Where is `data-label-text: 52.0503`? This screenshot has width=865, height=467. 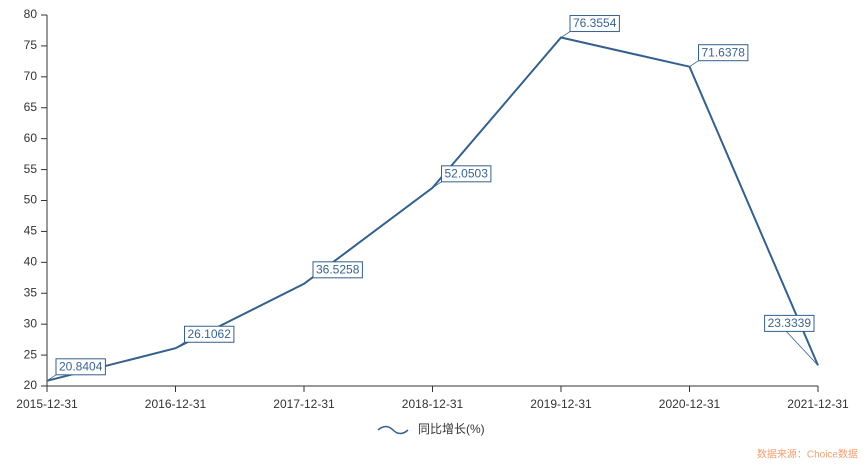 data-label-text: 52.0503 is located at coordinates (467, 173).